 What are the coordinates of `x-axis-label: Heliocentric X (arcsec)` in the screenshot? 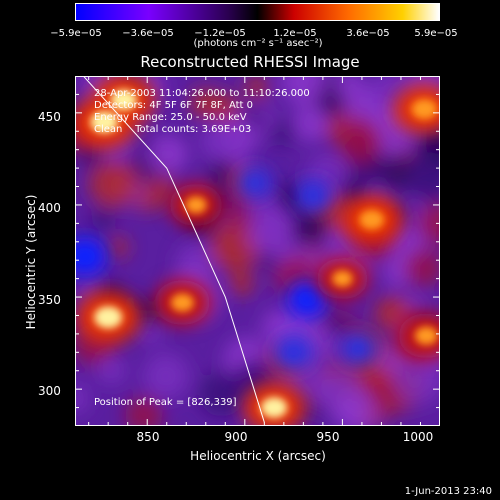 It's located at (258, 456).